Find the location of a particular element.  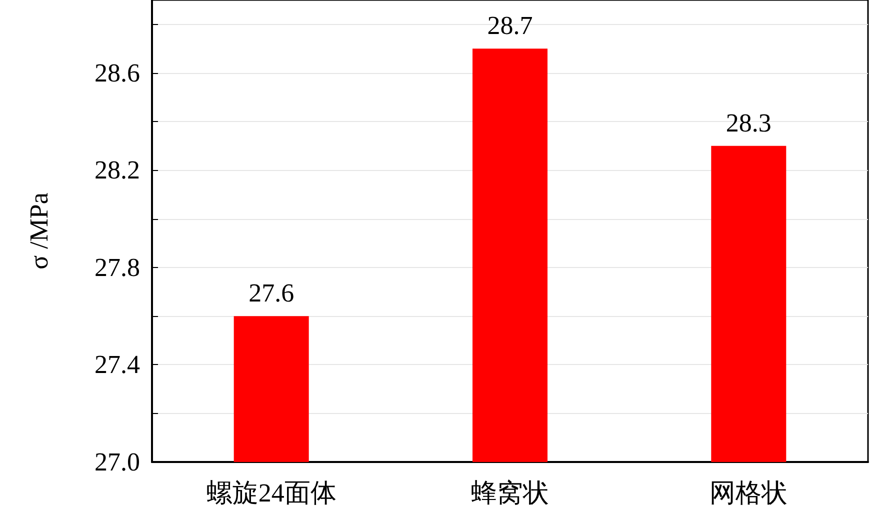

y-axis-title: σ /MPa is located at coordinates (39, 231).